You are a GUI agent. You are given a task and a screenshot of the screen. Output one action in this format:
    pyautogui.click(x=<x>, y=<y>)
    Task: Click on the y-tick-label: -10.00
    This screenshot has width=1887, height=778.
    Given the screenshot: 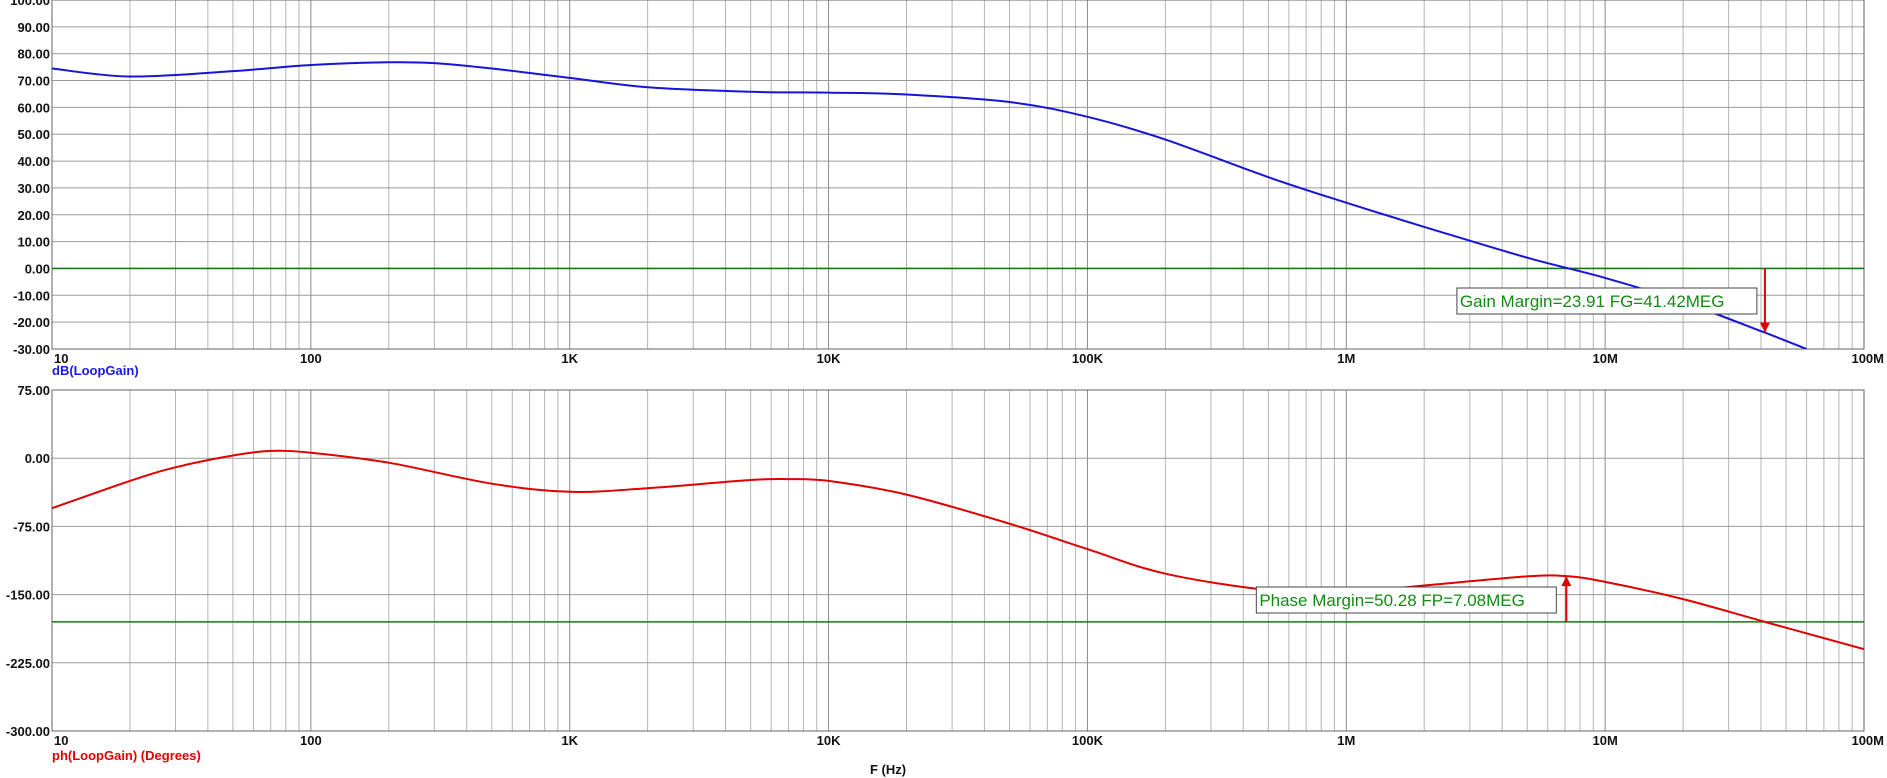 What is the action you would take?
    pyautogui.click(x=31, y=295)
    